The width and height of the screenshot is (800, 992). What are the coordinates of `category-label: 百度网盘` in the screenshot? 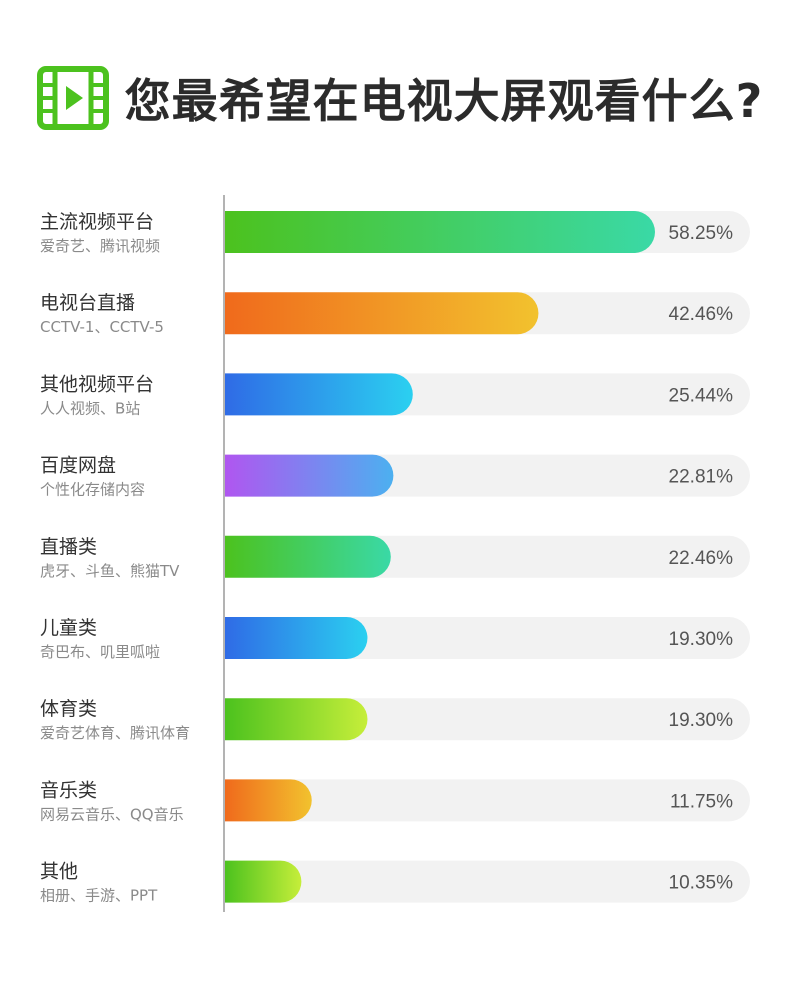 It's located at (78, 466).